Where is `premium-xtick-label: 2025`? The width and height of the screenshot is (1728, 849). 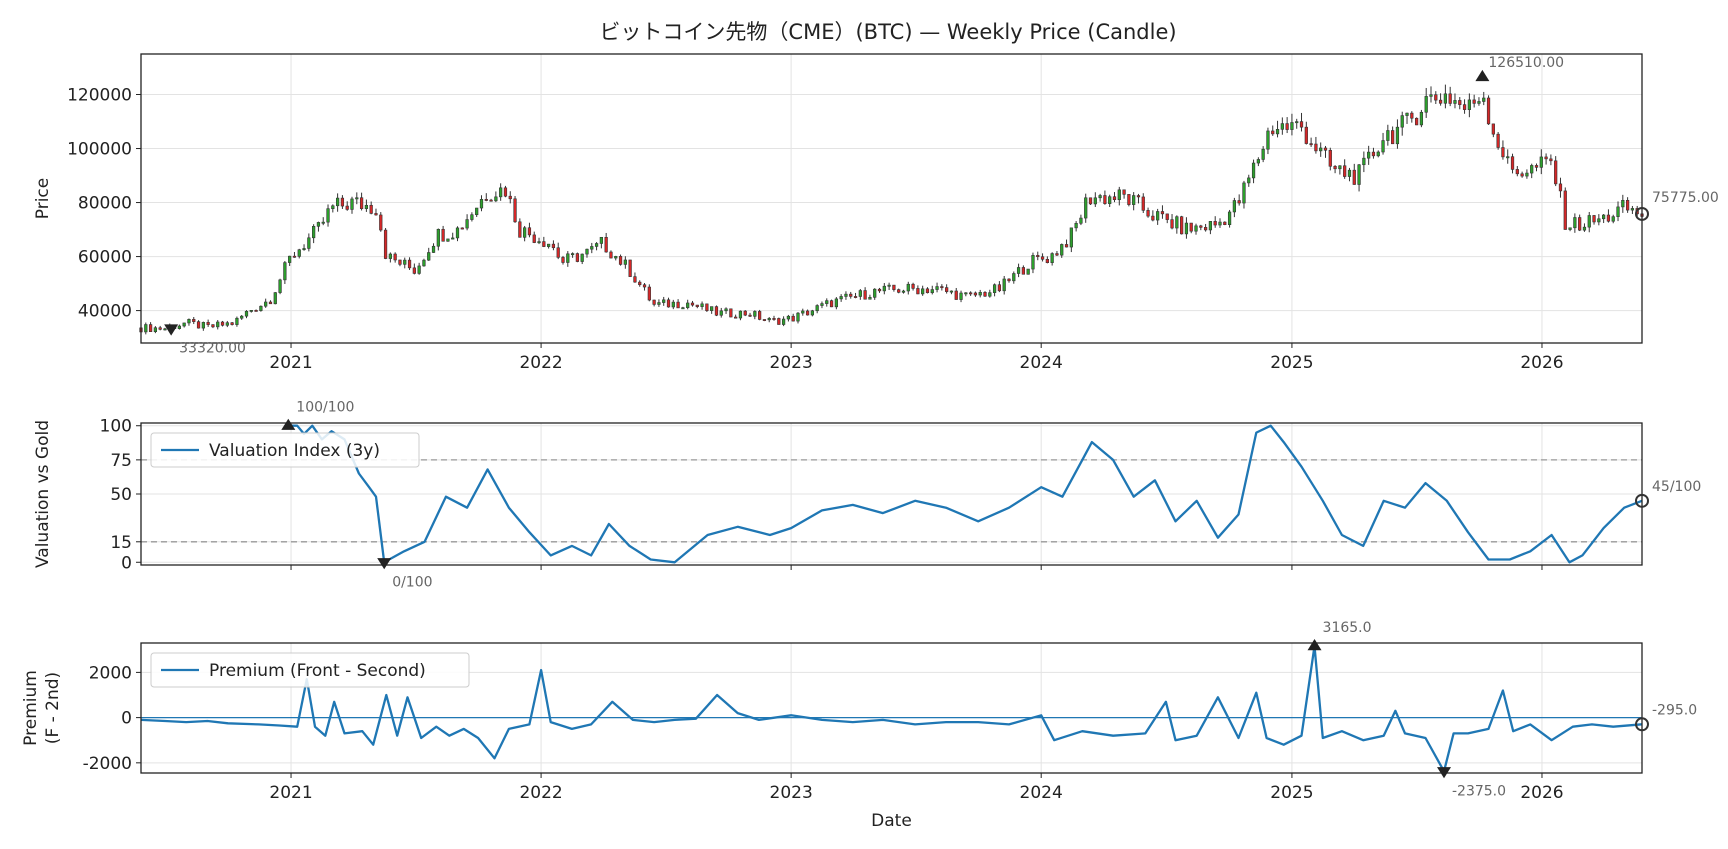 premium-xtick-label: 2025 is located at coordinates (1291, 793).